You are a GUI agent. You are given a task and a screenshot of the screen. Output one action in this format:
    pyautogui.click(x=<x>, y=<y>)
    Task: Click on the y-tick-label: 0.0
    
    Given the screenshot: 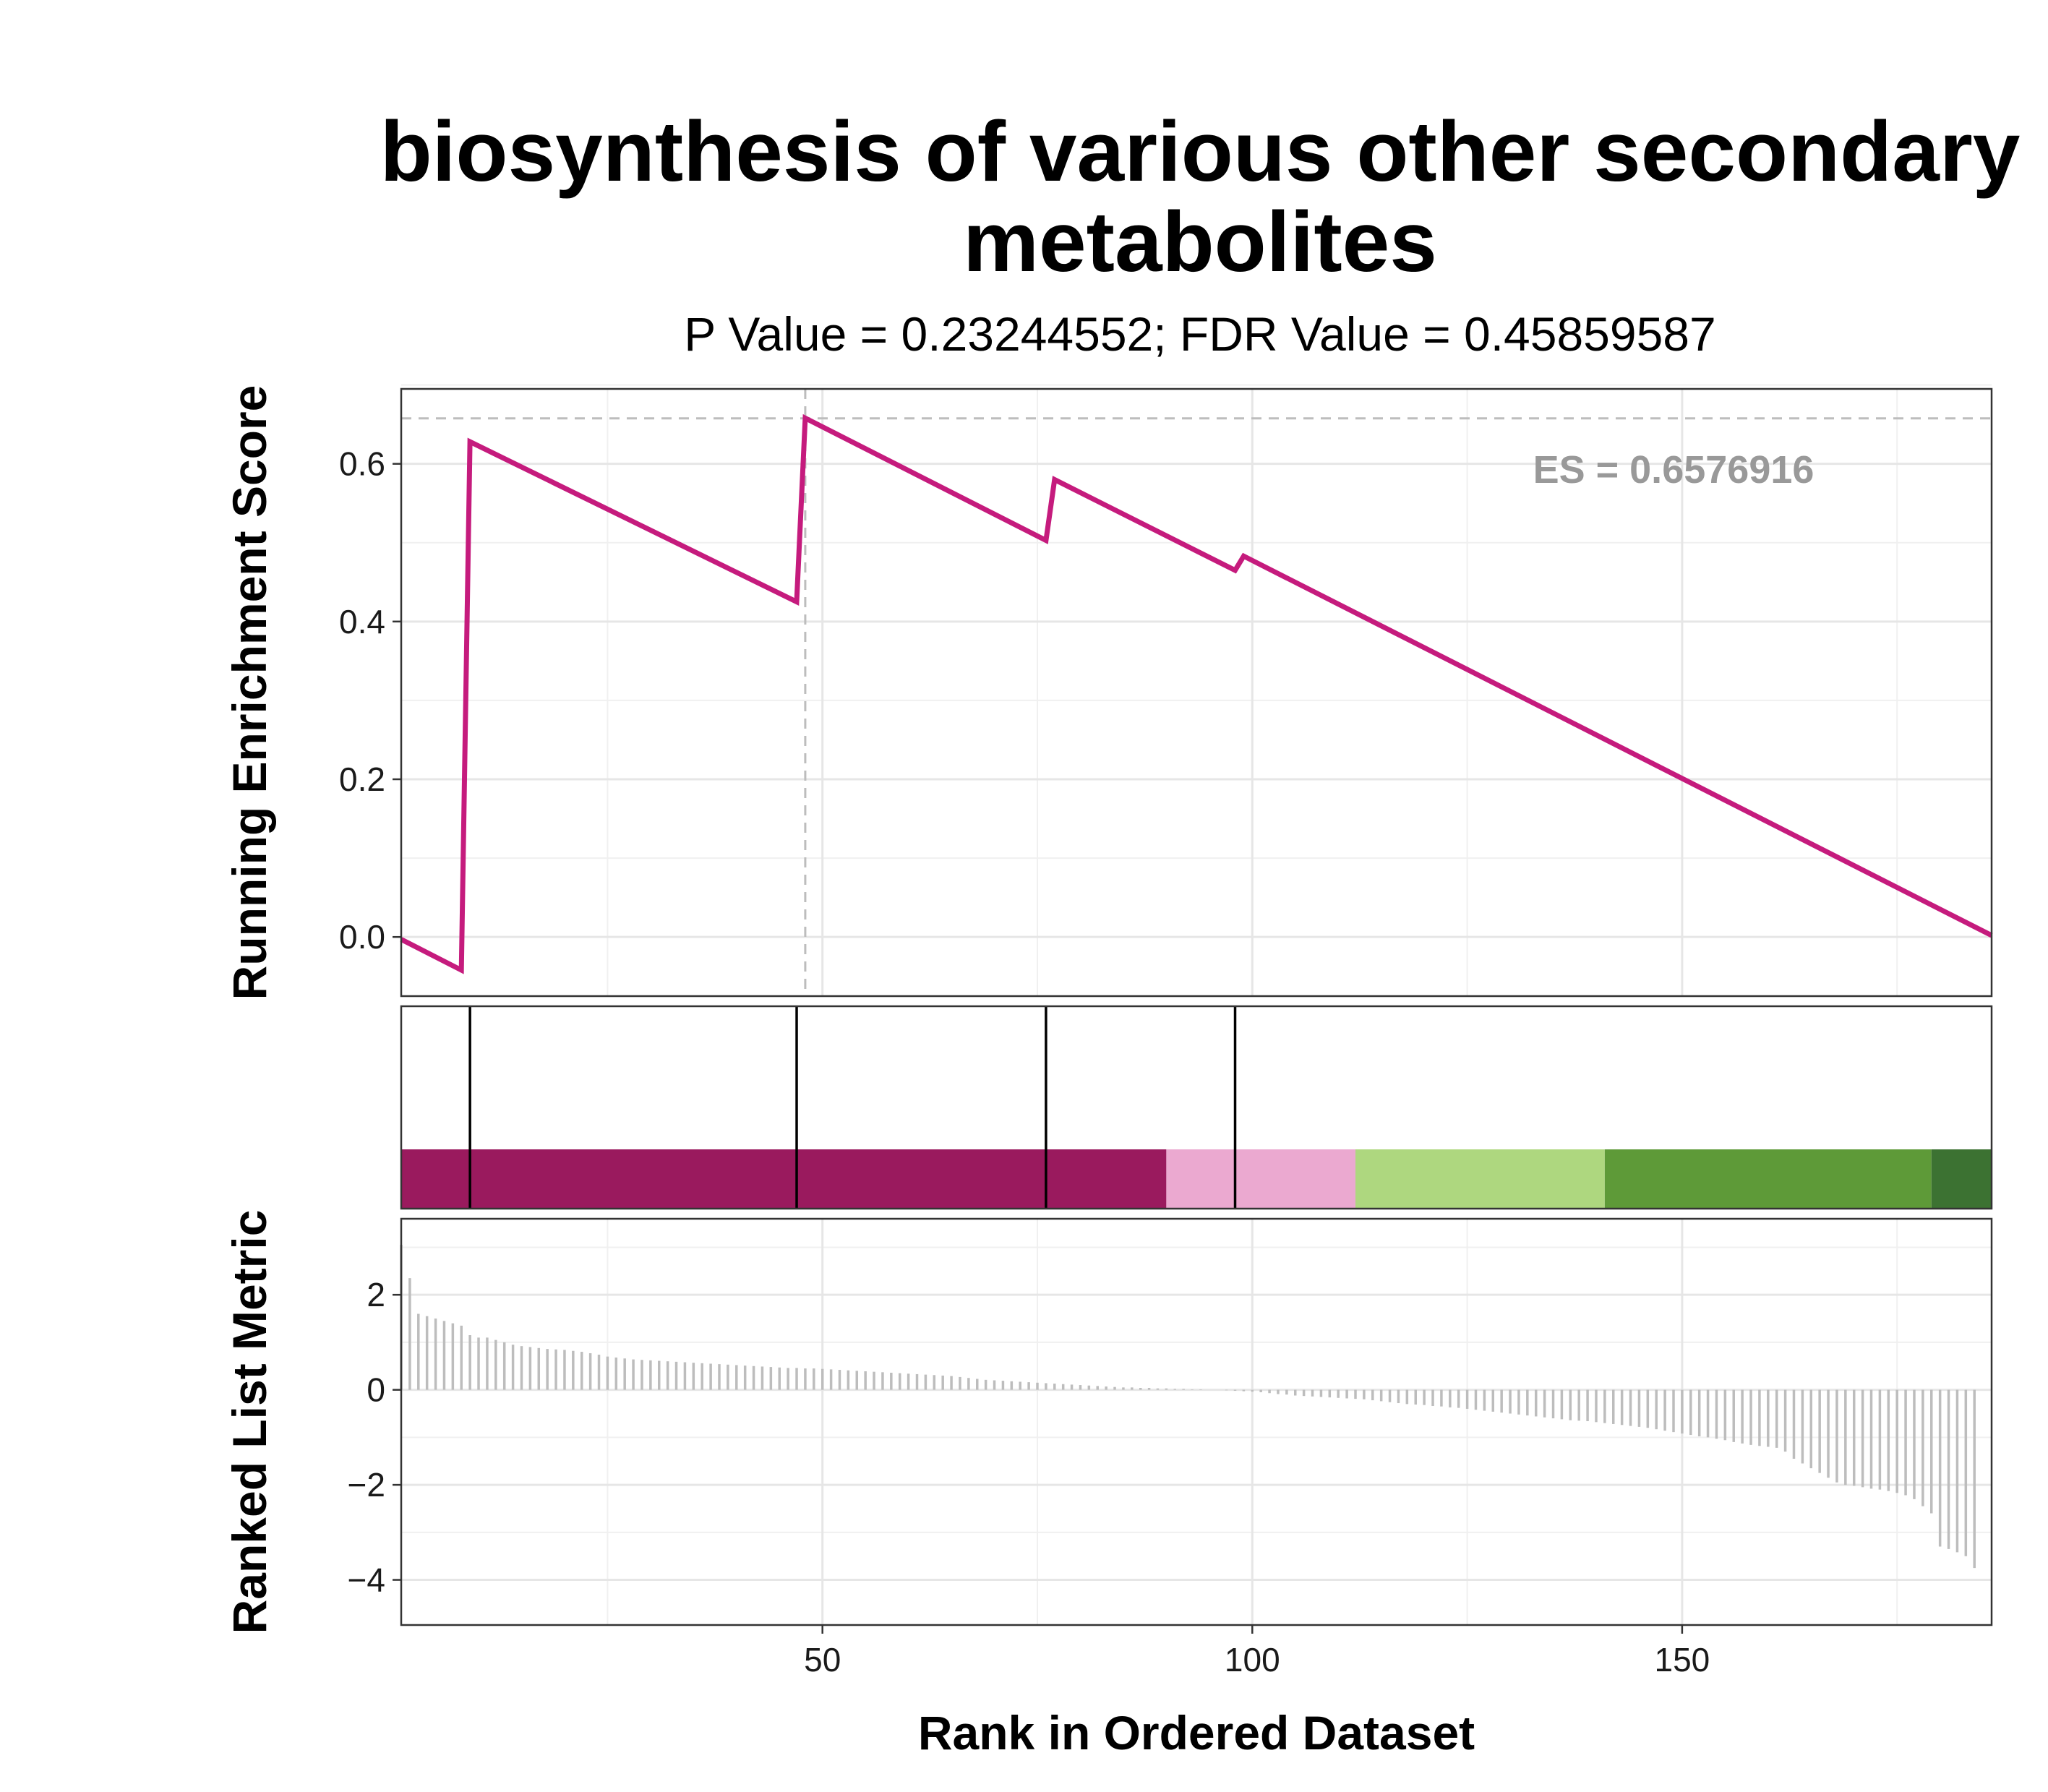 What is the action you would take?
    pyautogui.click(x=362, y=937)
    